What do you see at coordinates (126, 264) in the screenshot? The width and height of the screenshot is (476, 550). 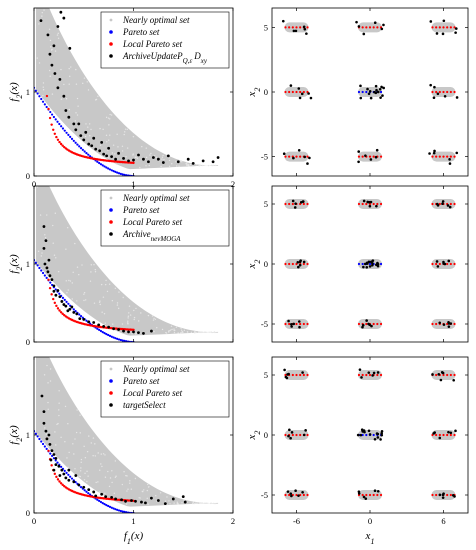 I see `plot-area` at bounding box center [126, 264].